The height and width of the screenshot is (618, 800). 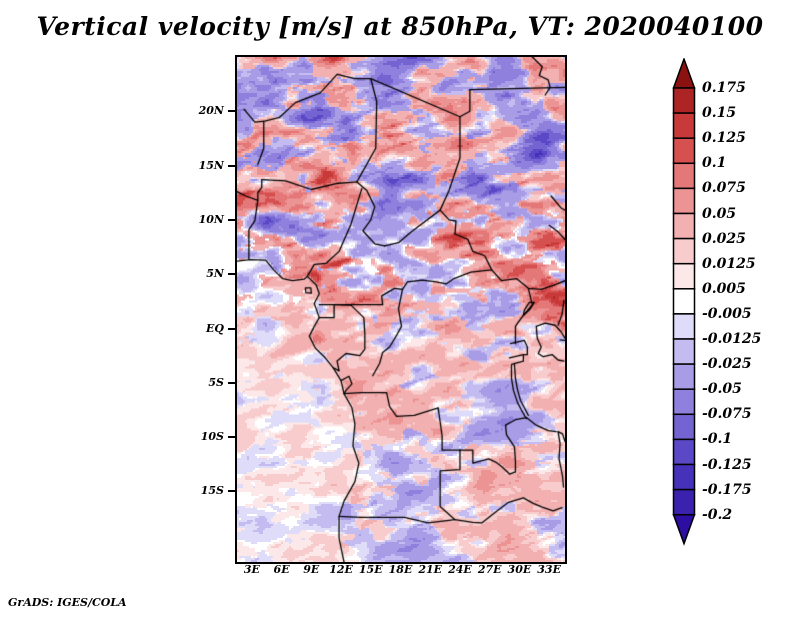 I want to click on x-tick-label: 9E, so click(x=311, y=569).